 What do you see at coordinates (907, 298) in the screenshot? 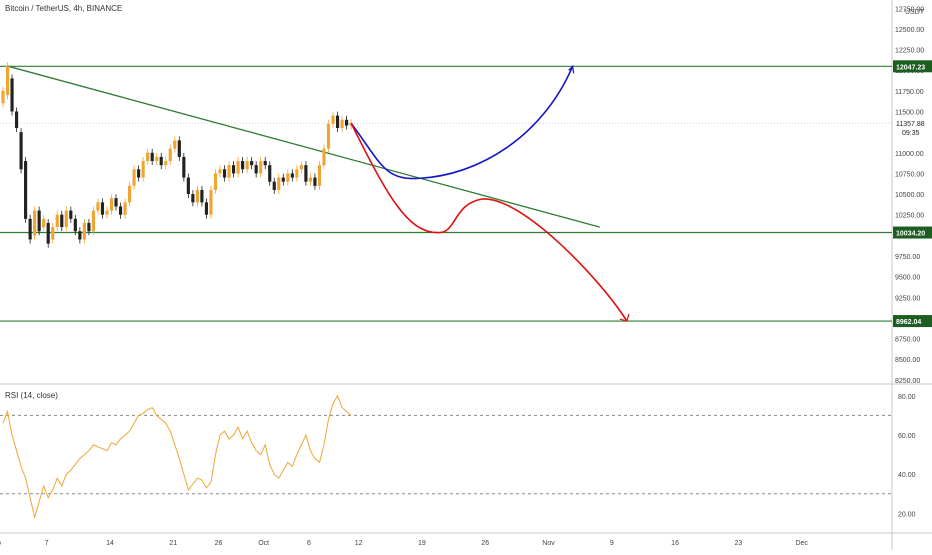
I see `price-tick-label: 9250.00` at bounding box center [907, 298].